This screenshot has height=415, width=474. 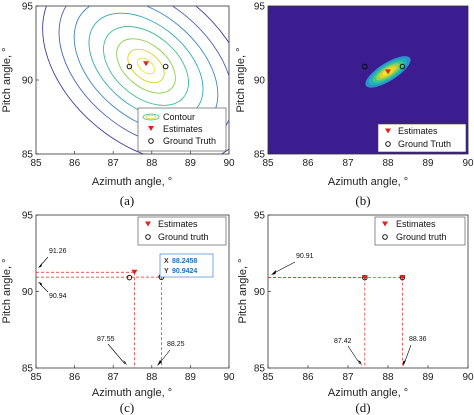 I want to click on chart-a-legend: Contour Estimates Ground Truth, so click(x=182, y=129).